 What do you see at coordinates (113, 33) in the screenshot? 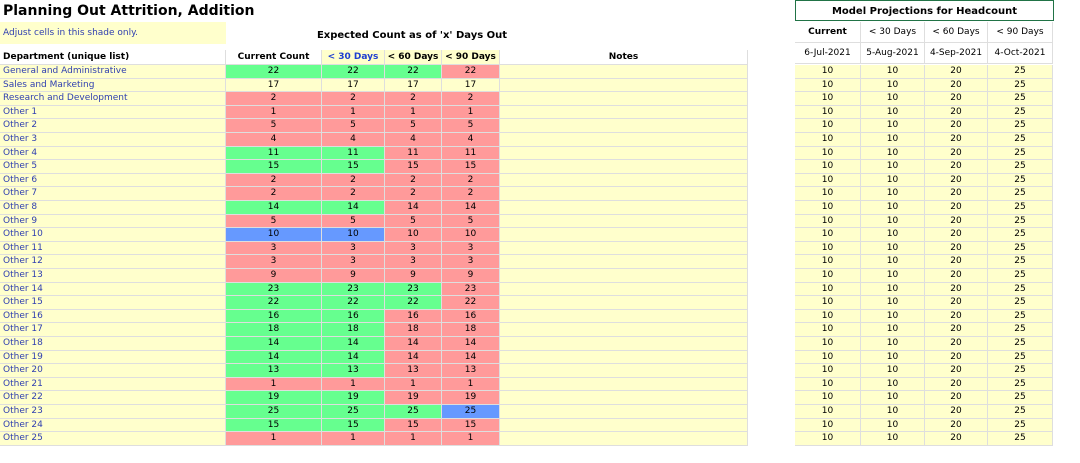
I see `shade-note: Adjust cells in this shade only.` at bounding box center [113, 33].